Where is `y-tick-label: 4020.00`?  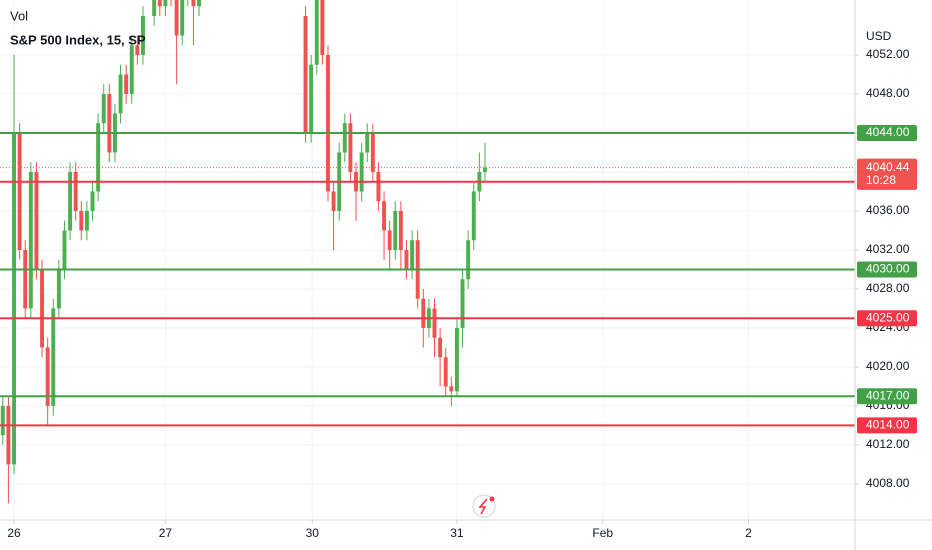
y-tick-label: 4020.00 is located at coordinates (888, 366).